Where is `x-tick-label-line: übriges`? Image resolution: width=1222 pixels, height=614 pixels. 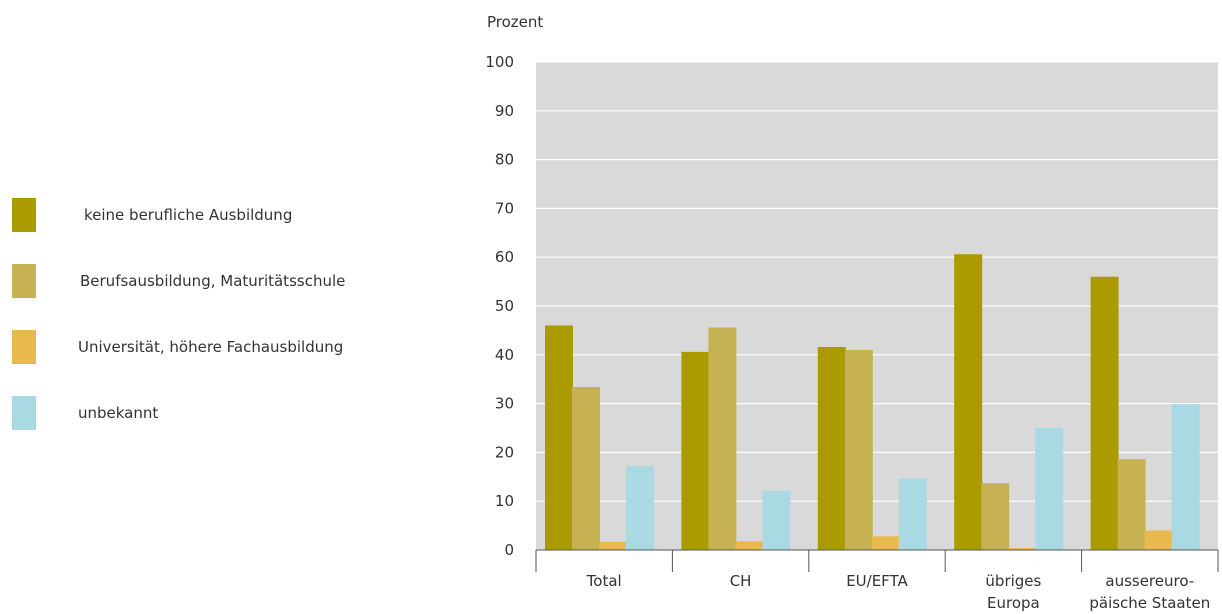 x-tick-label-line: übriges is located at coordinates (1013, 581).